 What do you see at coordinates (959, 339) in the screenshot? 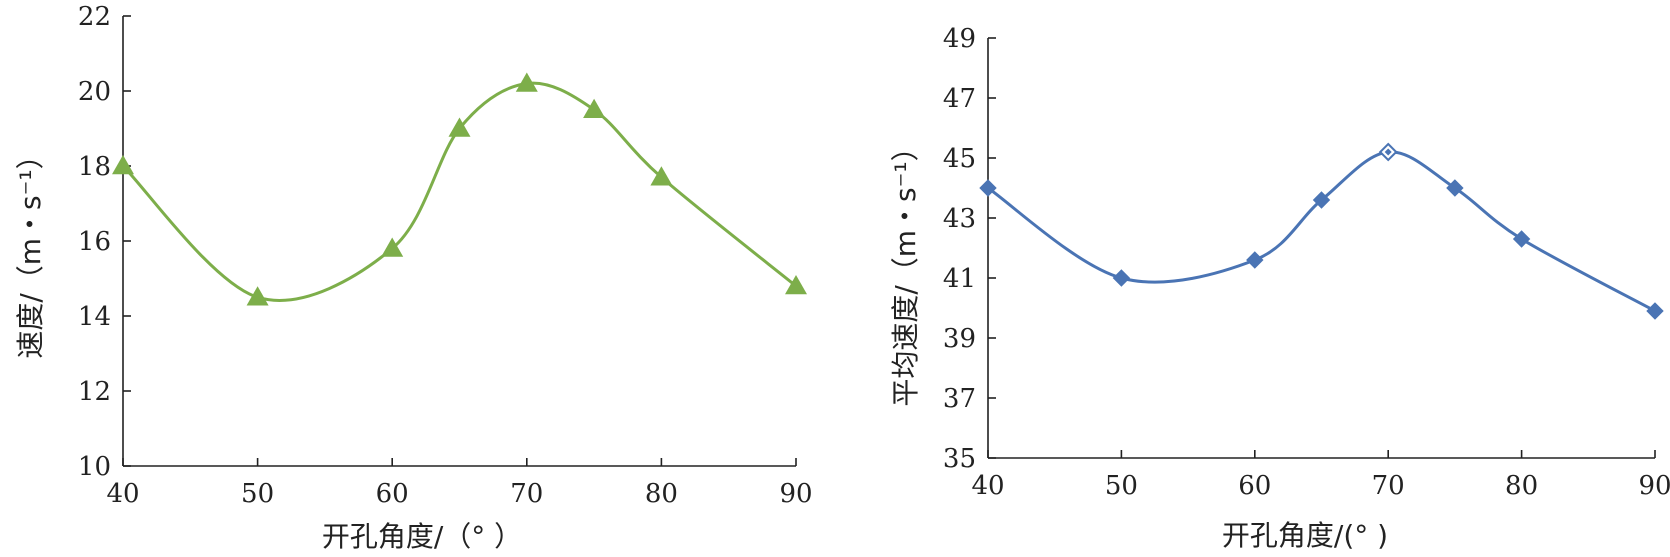
I see `right-y-tick-label: 39` at bounding box center [959, 339].